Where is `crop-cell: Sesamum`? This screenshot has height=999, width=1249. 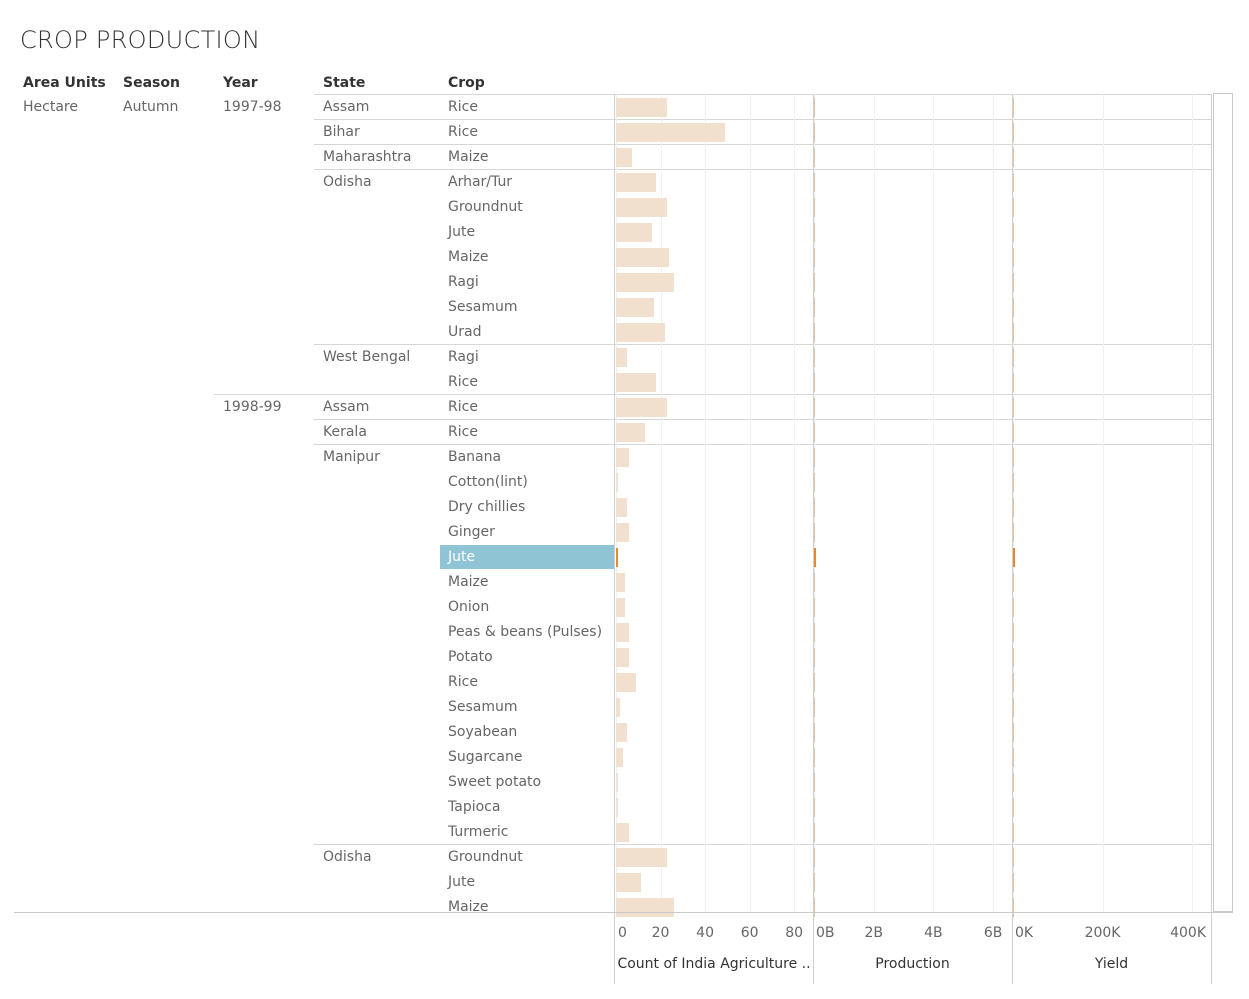
crop-cell: Sesamum is located at coordinates (483, 707).